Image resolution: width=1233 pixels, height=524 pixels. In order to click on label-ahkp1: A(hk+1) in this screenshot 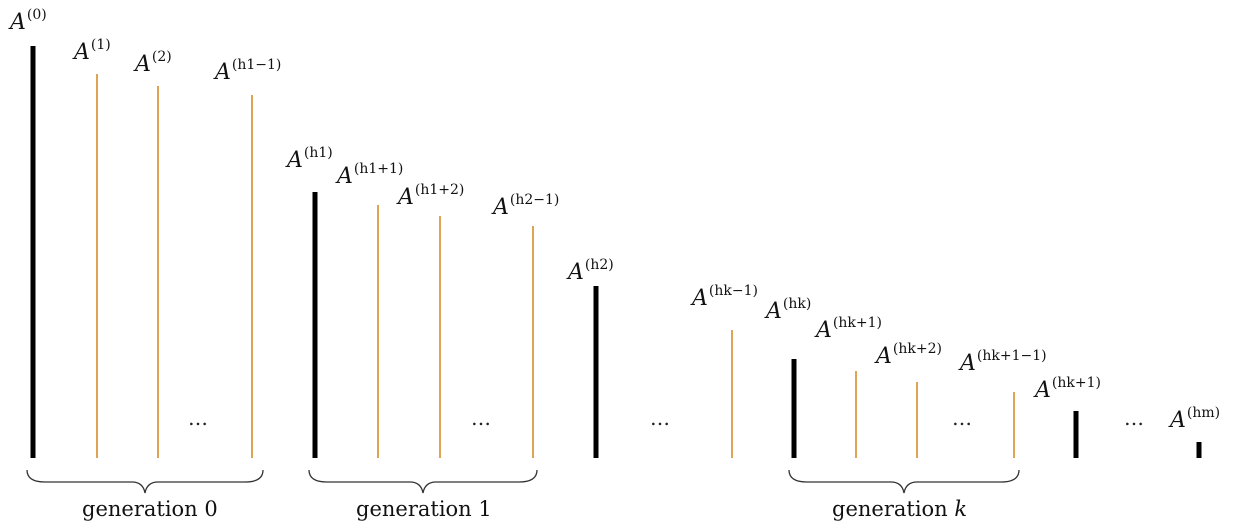, I will do `click(849, 329)`.